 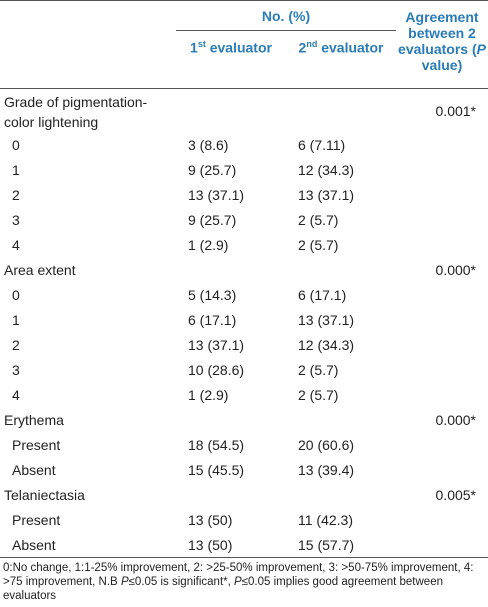 I want to click on data-row: 3 10 (28.6) 2 (5.7), so click(x=244, y=369).